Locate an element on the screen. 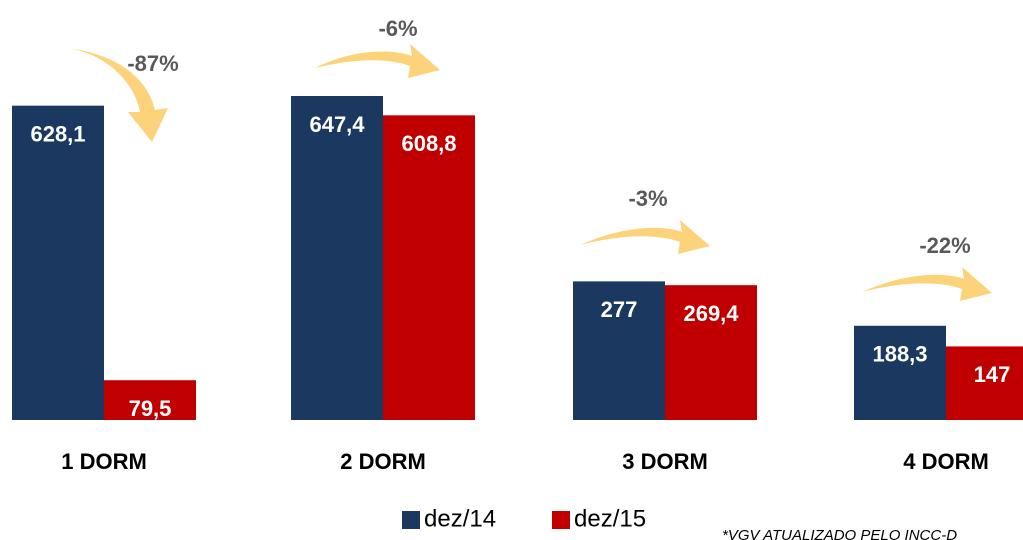  value-label: 628,1 is located at coordinates (57, 133).